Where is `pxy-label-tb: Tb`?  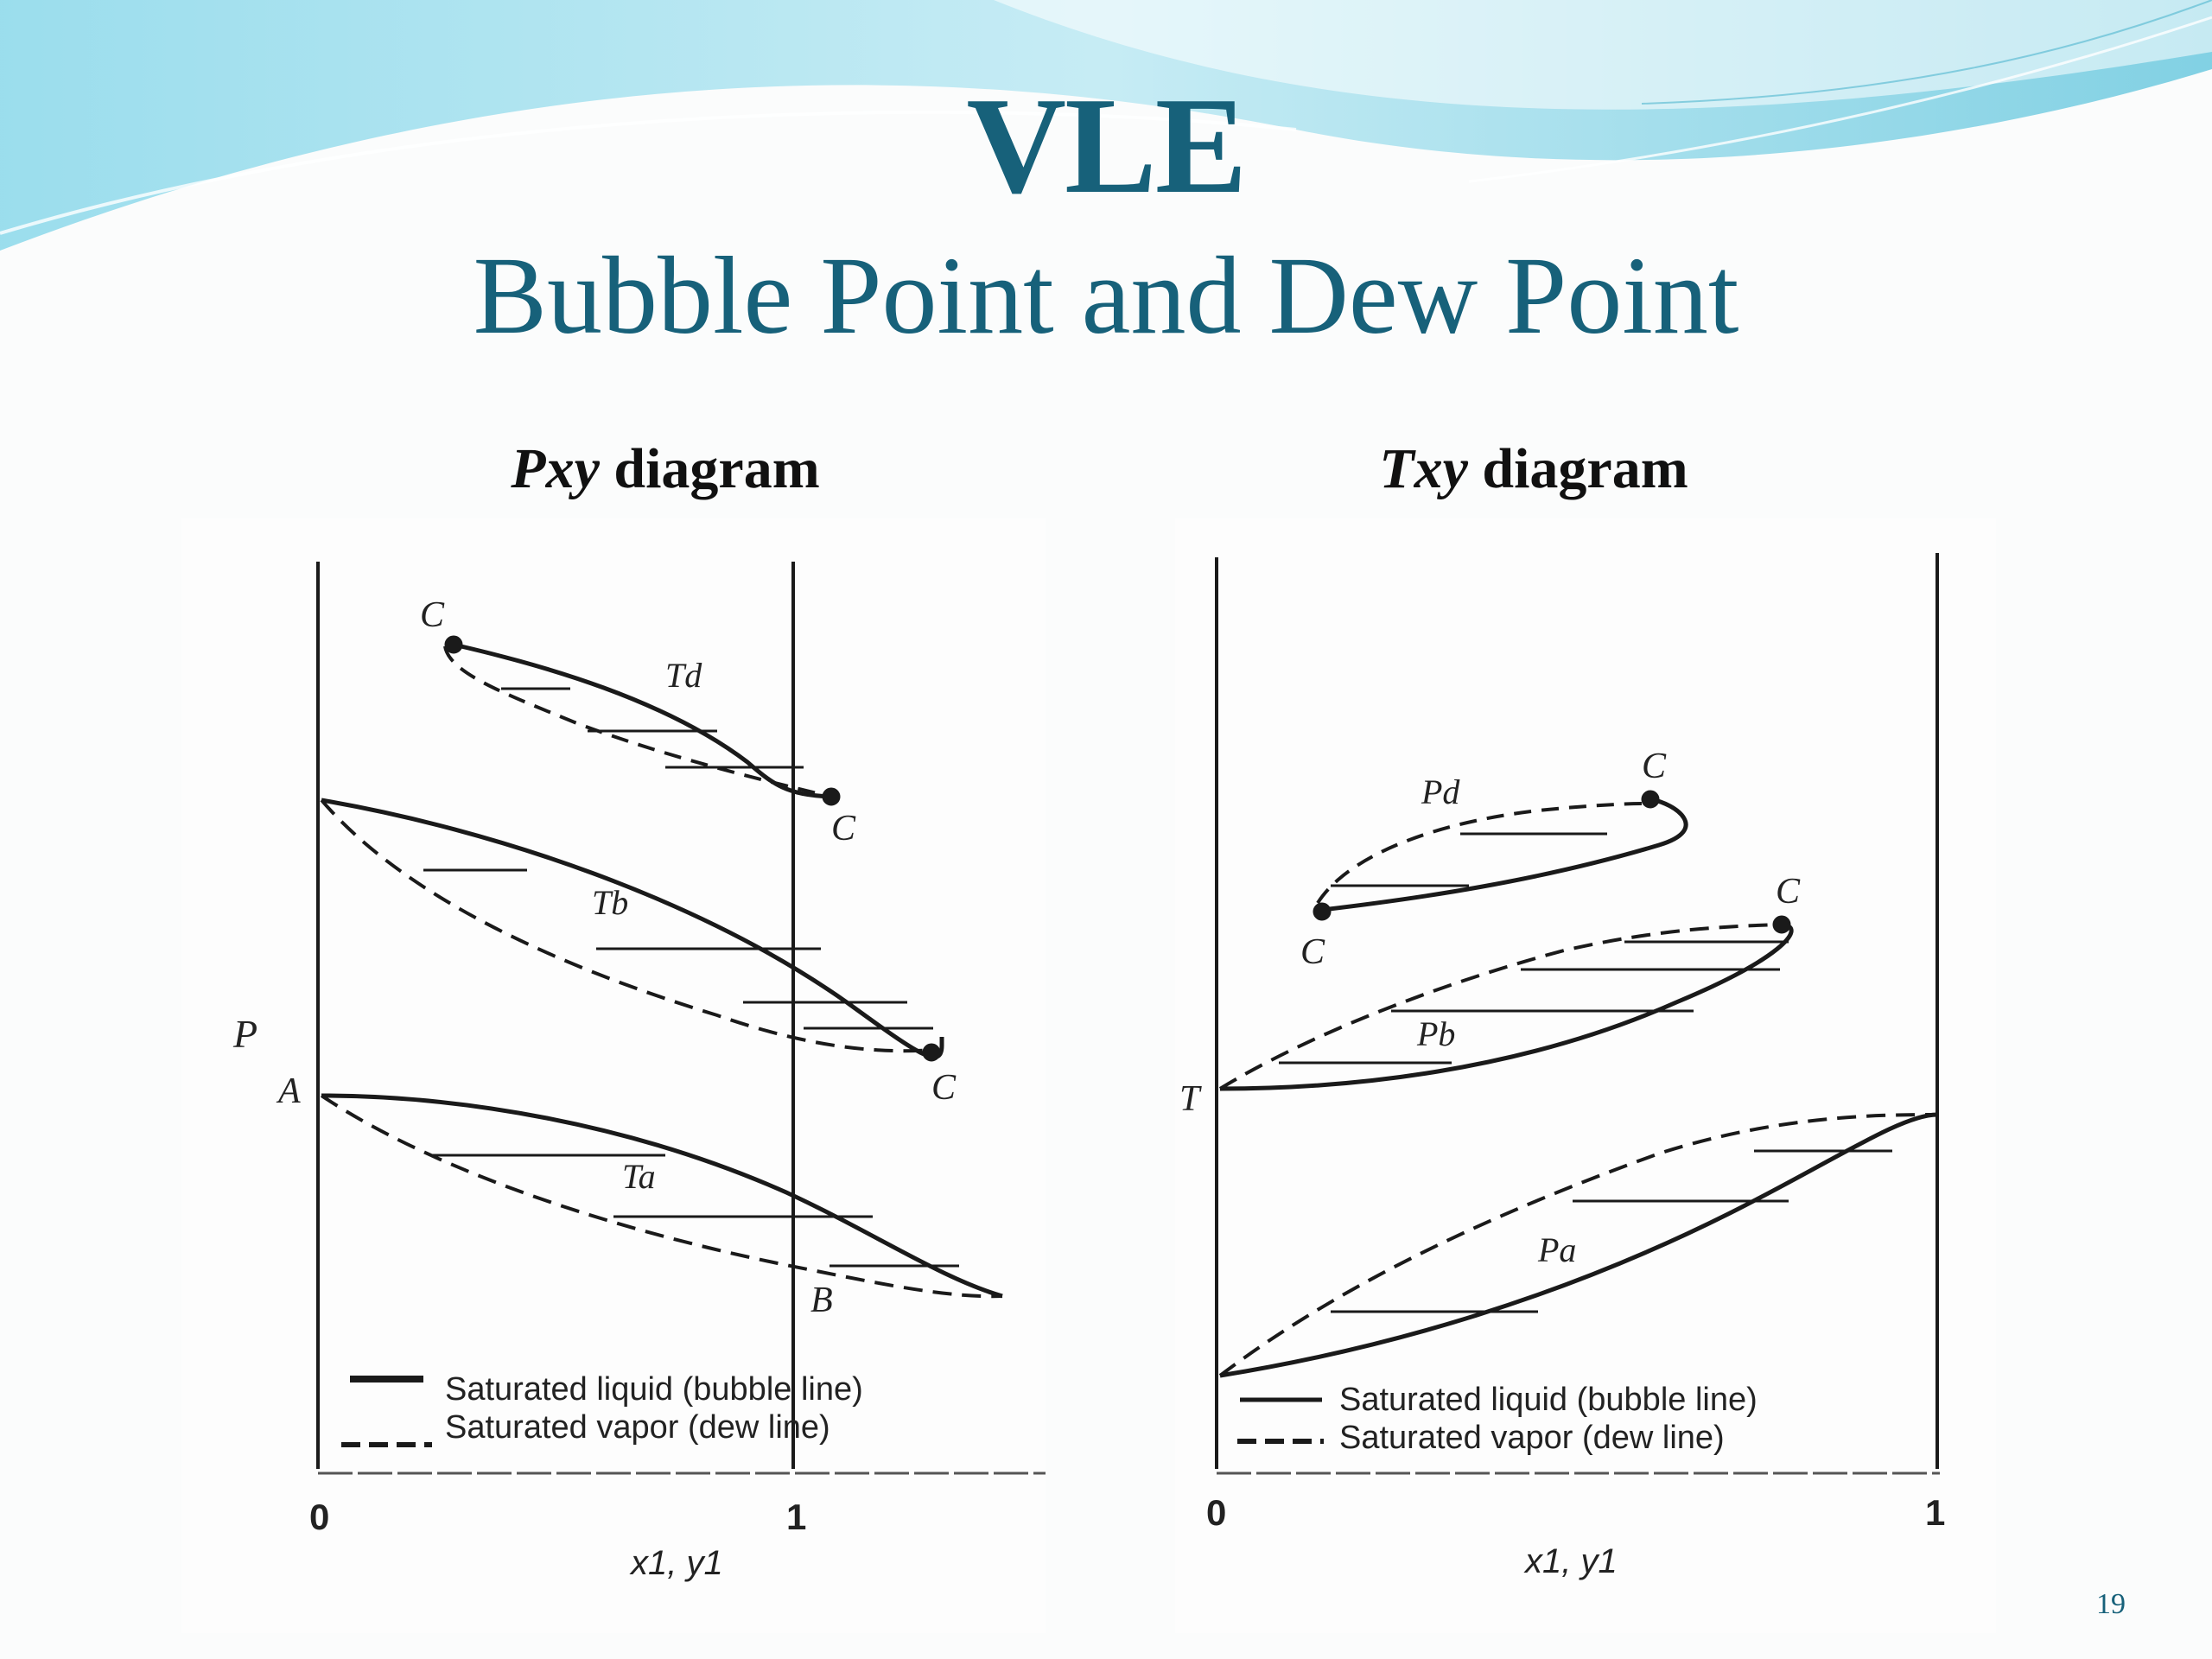 pxy-label-tb: Tb is located at coordinates (610, 902).